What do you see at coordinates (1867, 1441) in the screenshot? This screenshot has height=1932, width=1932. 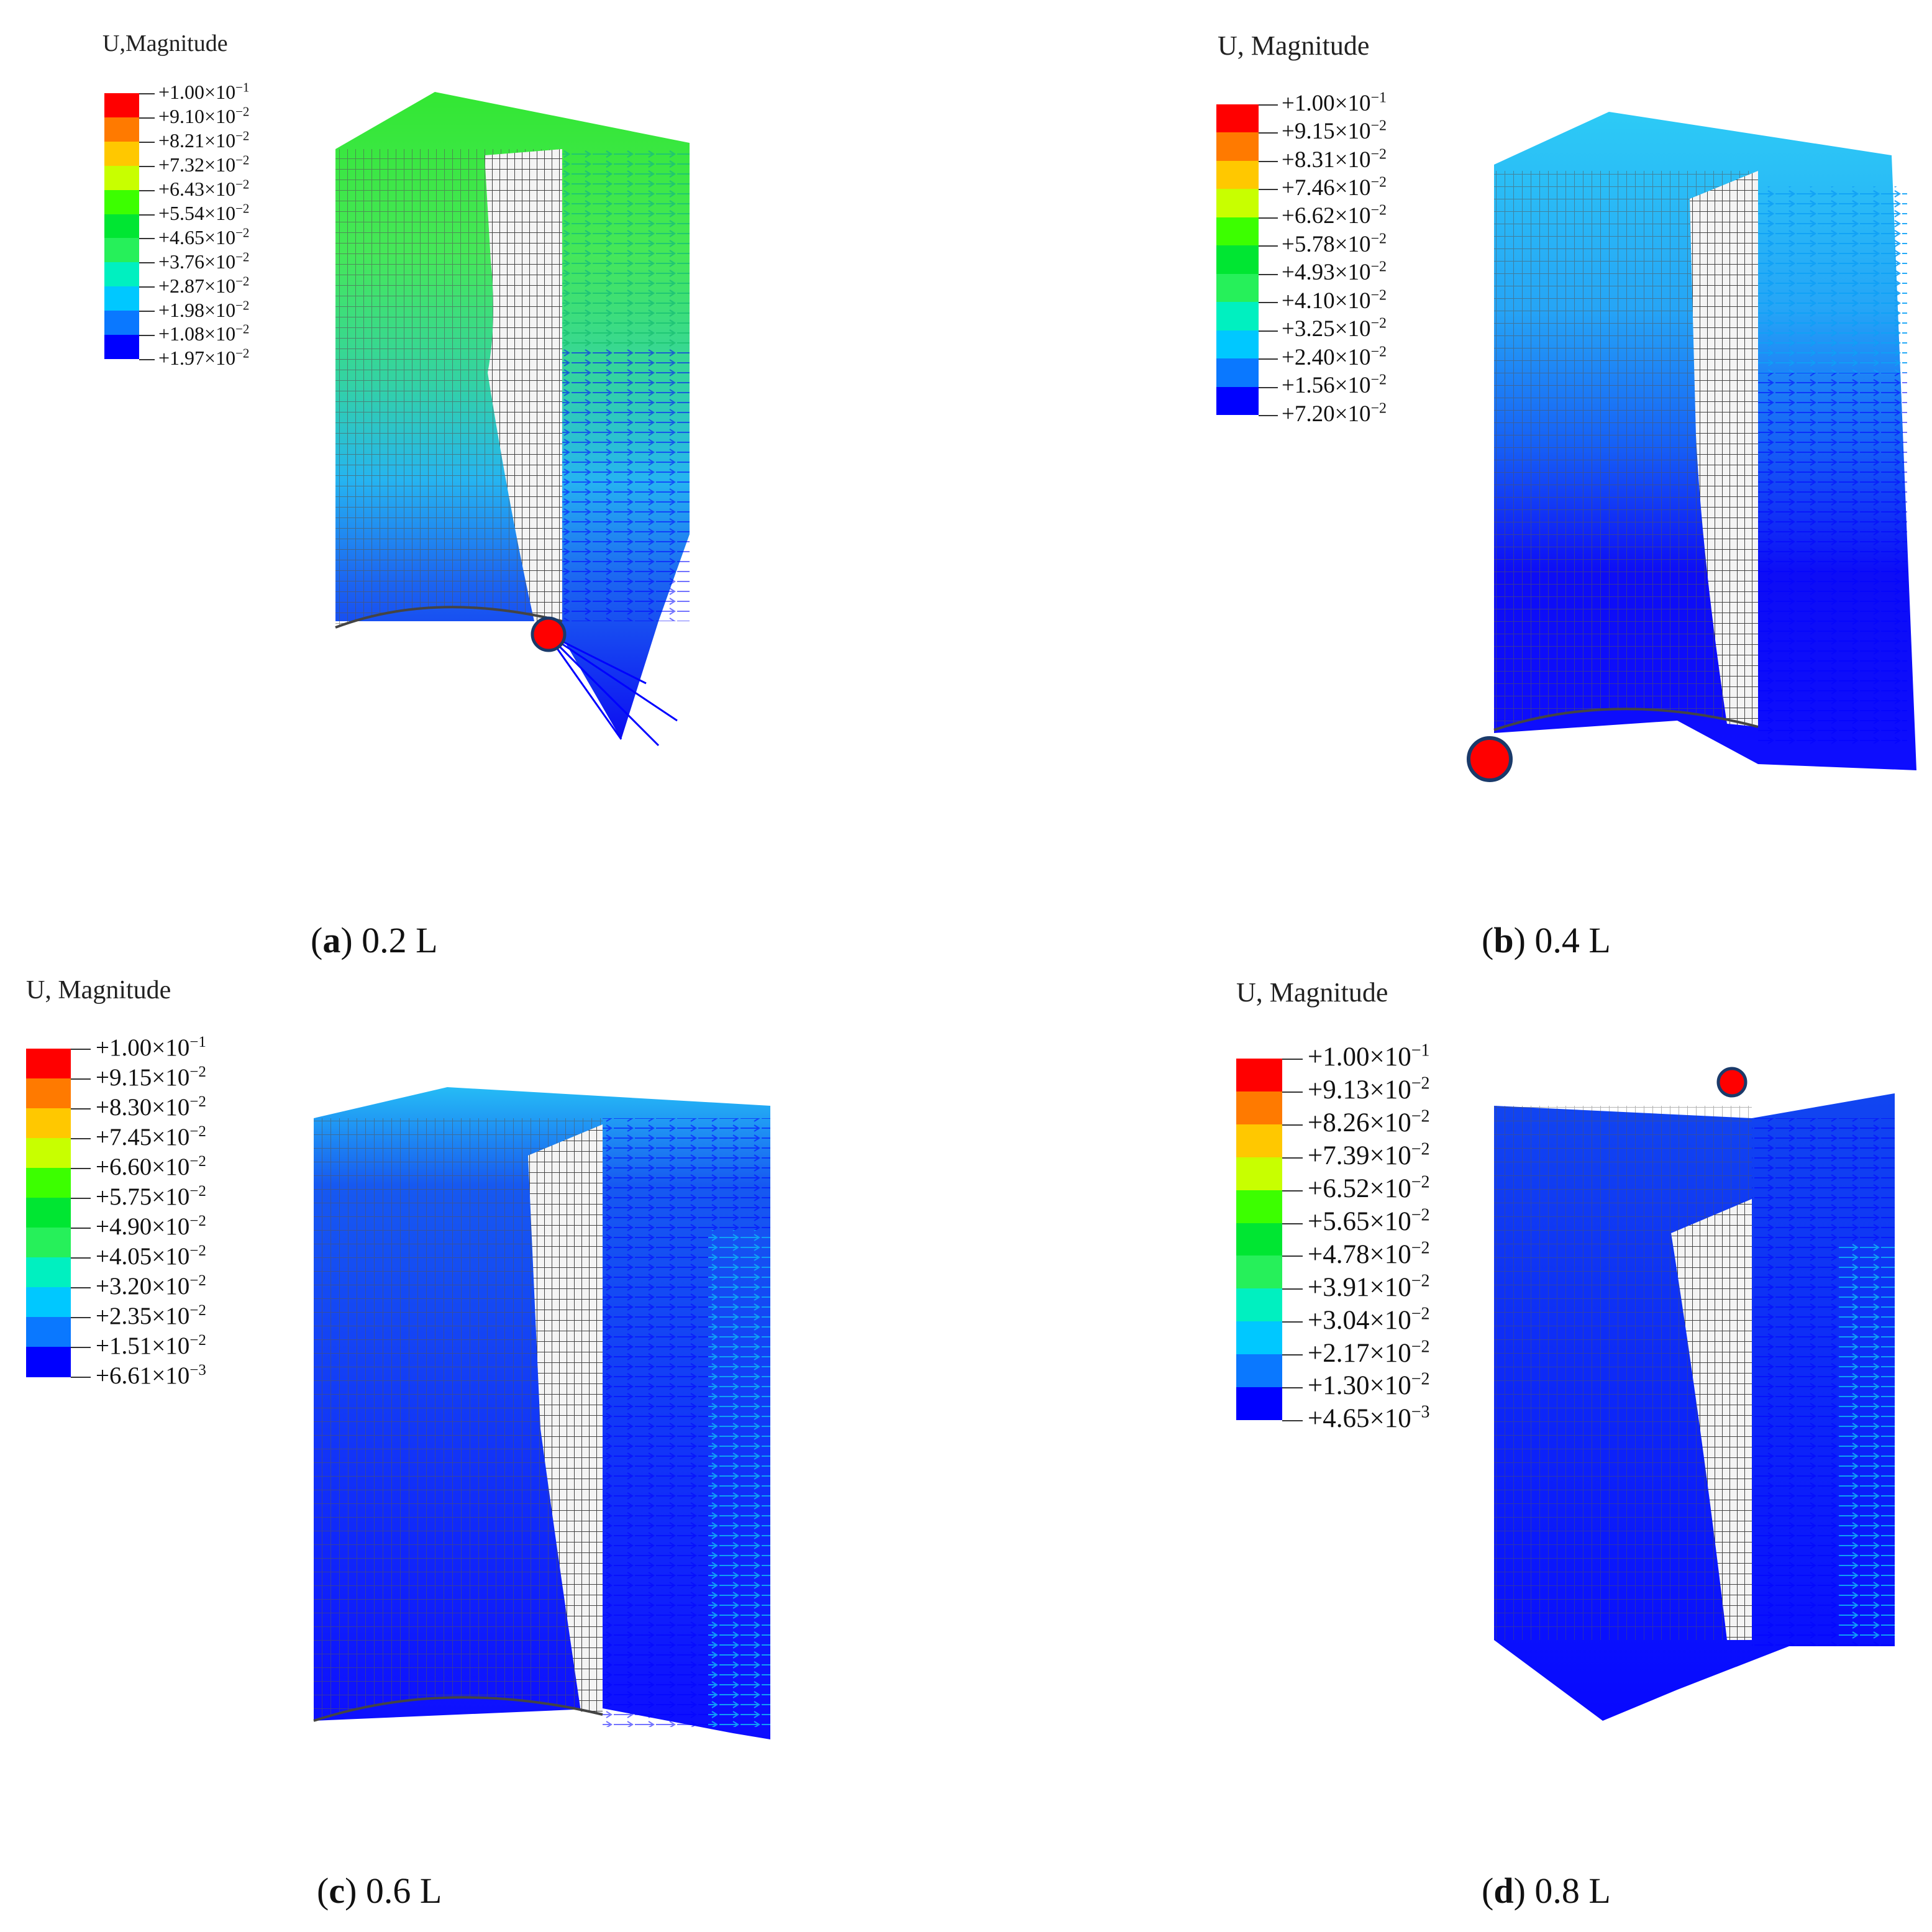 I see `arrow-field-edge-d` at bounding box center [1867, 1441].